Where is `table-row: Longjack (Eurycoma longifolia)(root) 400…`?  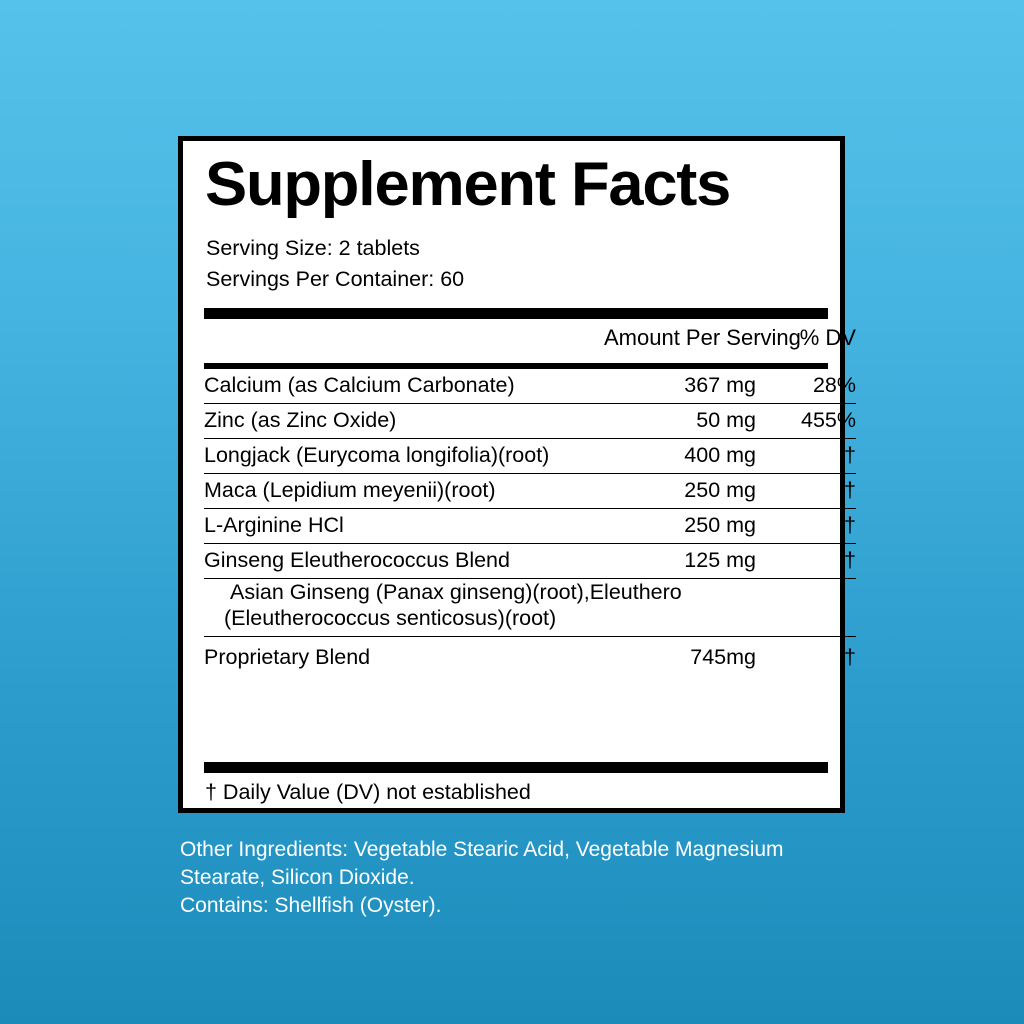
table-row: Longjack (Eurycoma longifolia)(root) 400… is located at coordinates (530, 456).